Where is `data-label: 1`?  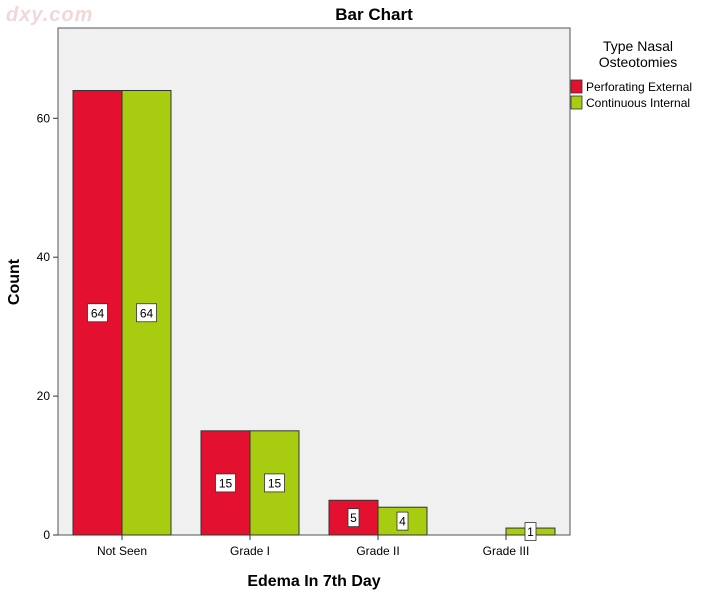
data-label: 1 is located at coordinates (530, 532).